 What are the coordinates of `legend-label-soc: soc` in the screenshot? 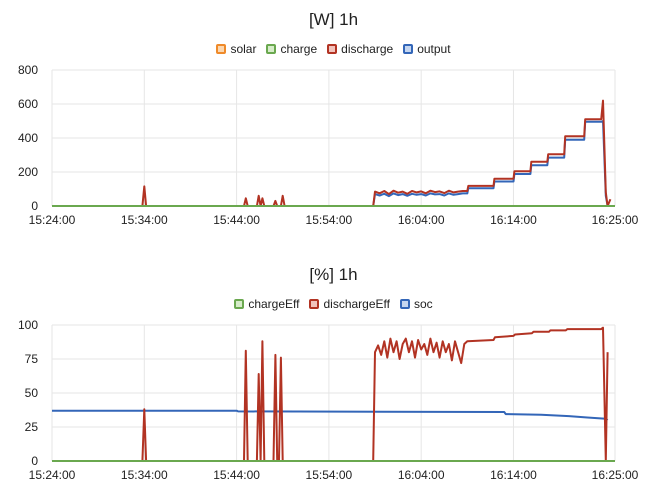 It's located at (423, 304).